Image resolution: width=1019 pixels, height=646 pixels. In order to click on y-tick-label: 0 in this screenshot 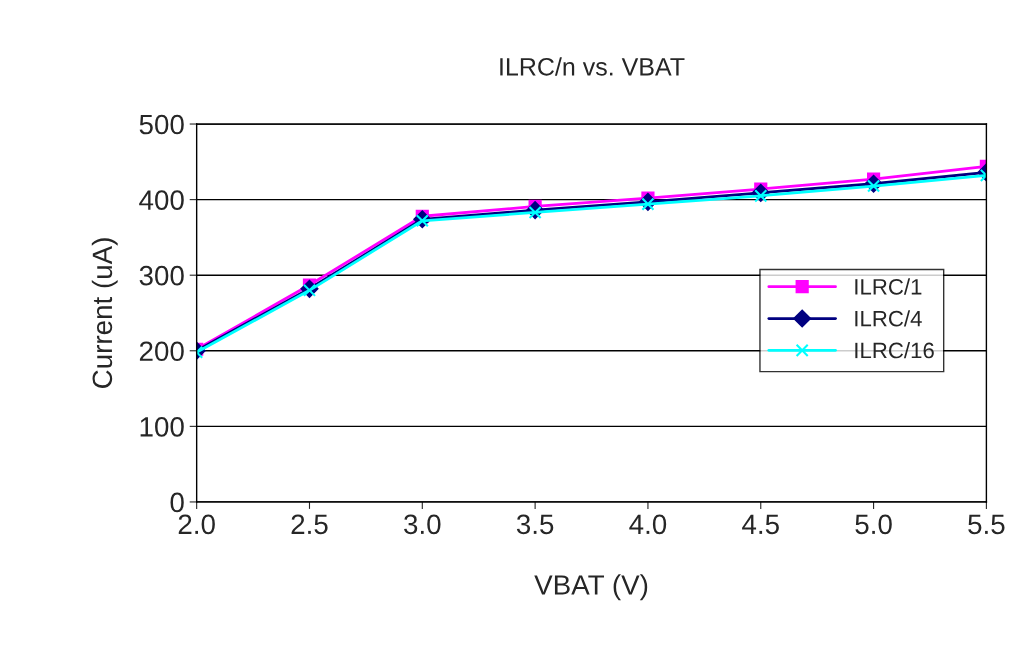, I will do `click(177, 502)`.